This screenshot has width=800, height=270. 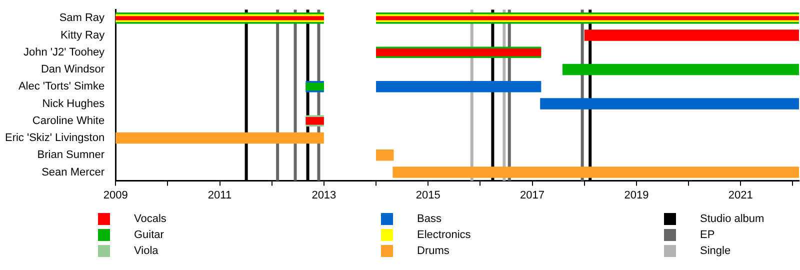 I want to click on x-tick-label: 2013, so click(x=324, y=195).